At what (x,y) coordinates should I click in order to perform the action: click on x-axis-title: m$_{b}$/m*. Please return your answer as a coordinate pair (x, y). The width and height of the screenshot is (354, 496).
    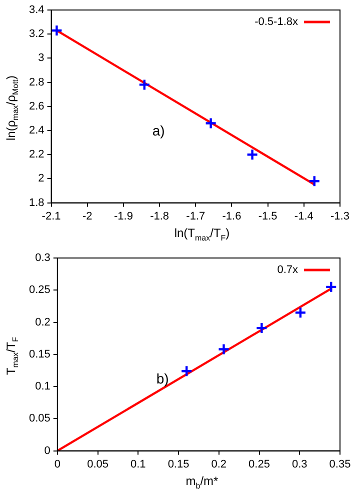
    Looking at the image, I should click on (202, 482).